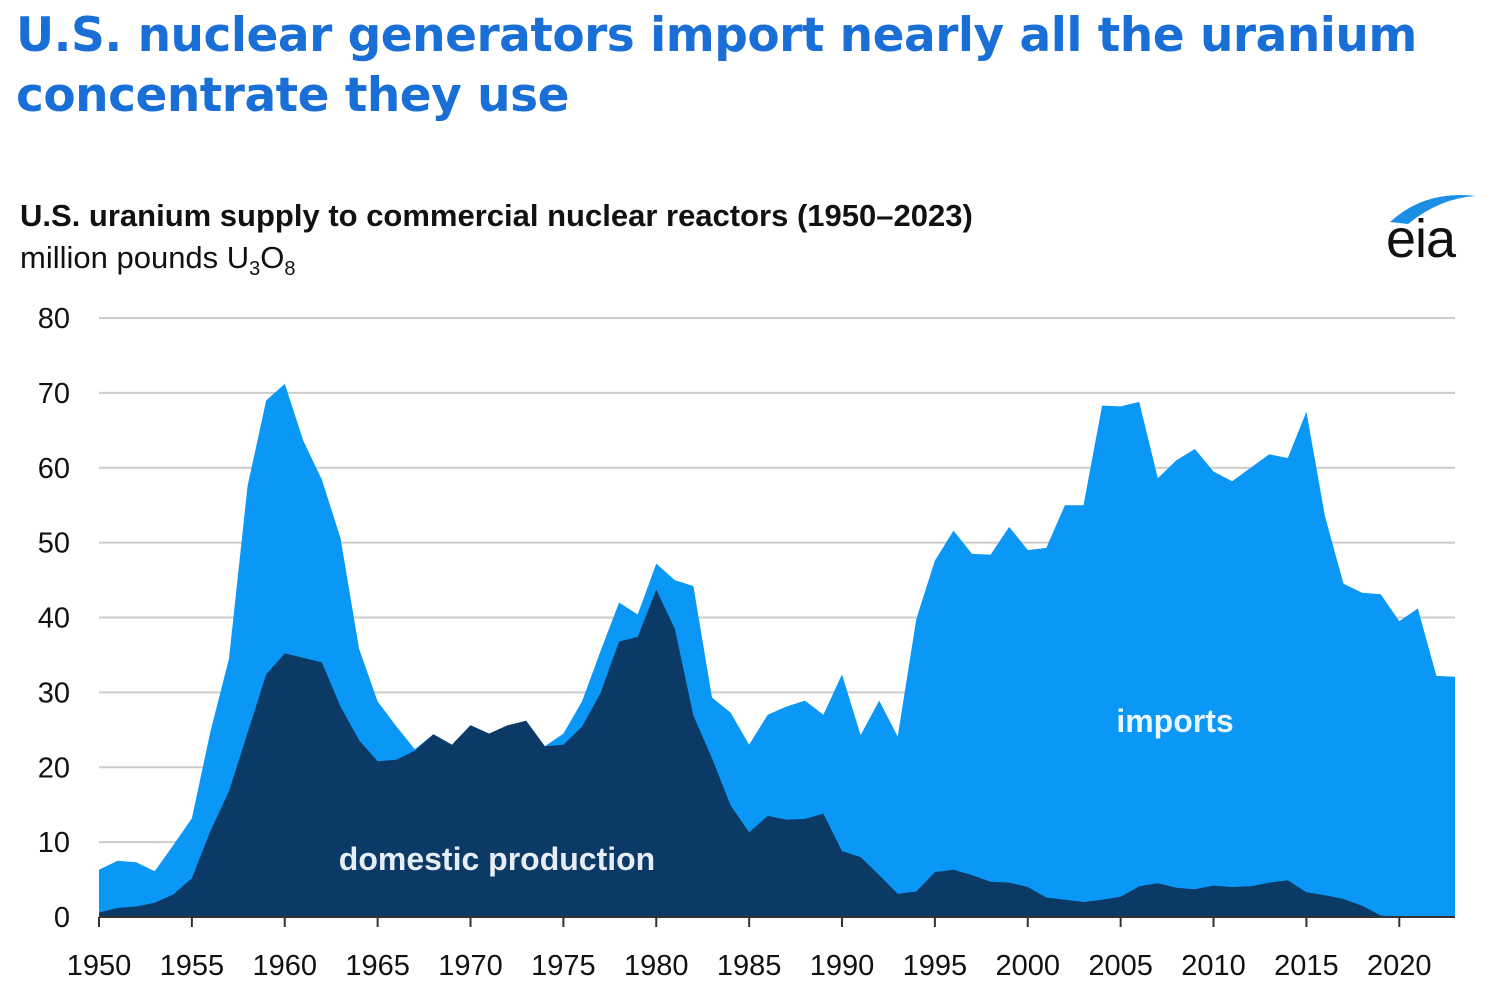  I want to click on y-tick-label: 20, so click(54, 768).